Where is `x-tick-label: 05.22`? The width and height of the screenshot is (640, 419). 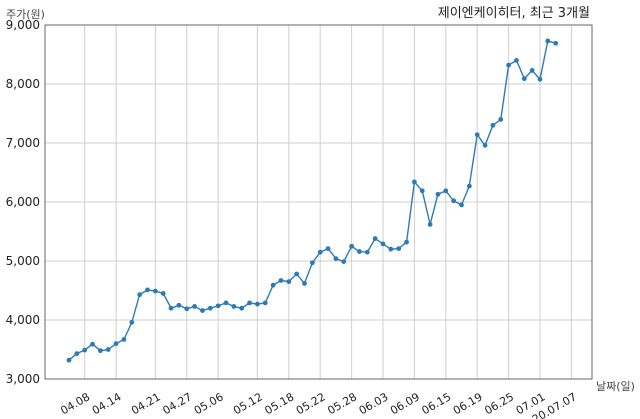
x-tick-label: 05.22 is located at coordinates (311, 403).